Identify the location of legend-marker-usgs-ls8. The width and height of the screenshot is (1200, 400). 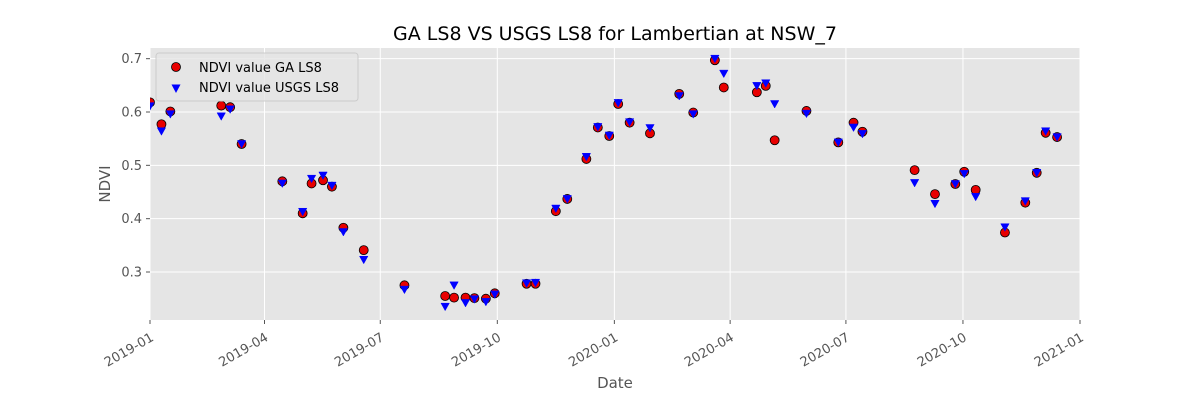
(176, 88).